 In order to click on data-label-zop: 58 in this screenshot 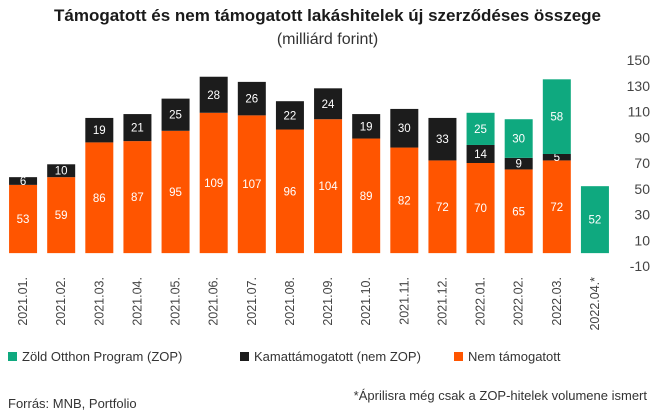, I will do `click(556, 118)`.